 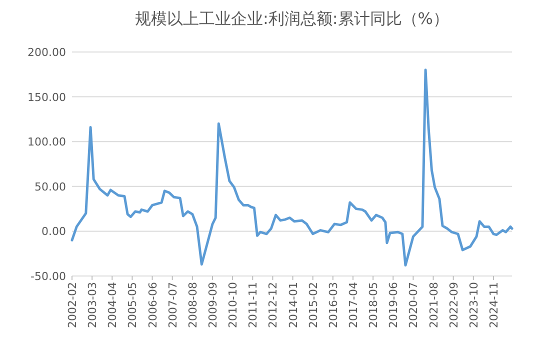 What do you see at coordinates (413, 305) in the screenshot?
I see `x-tick-label: 2020-07` at bounding box center [413, 305].